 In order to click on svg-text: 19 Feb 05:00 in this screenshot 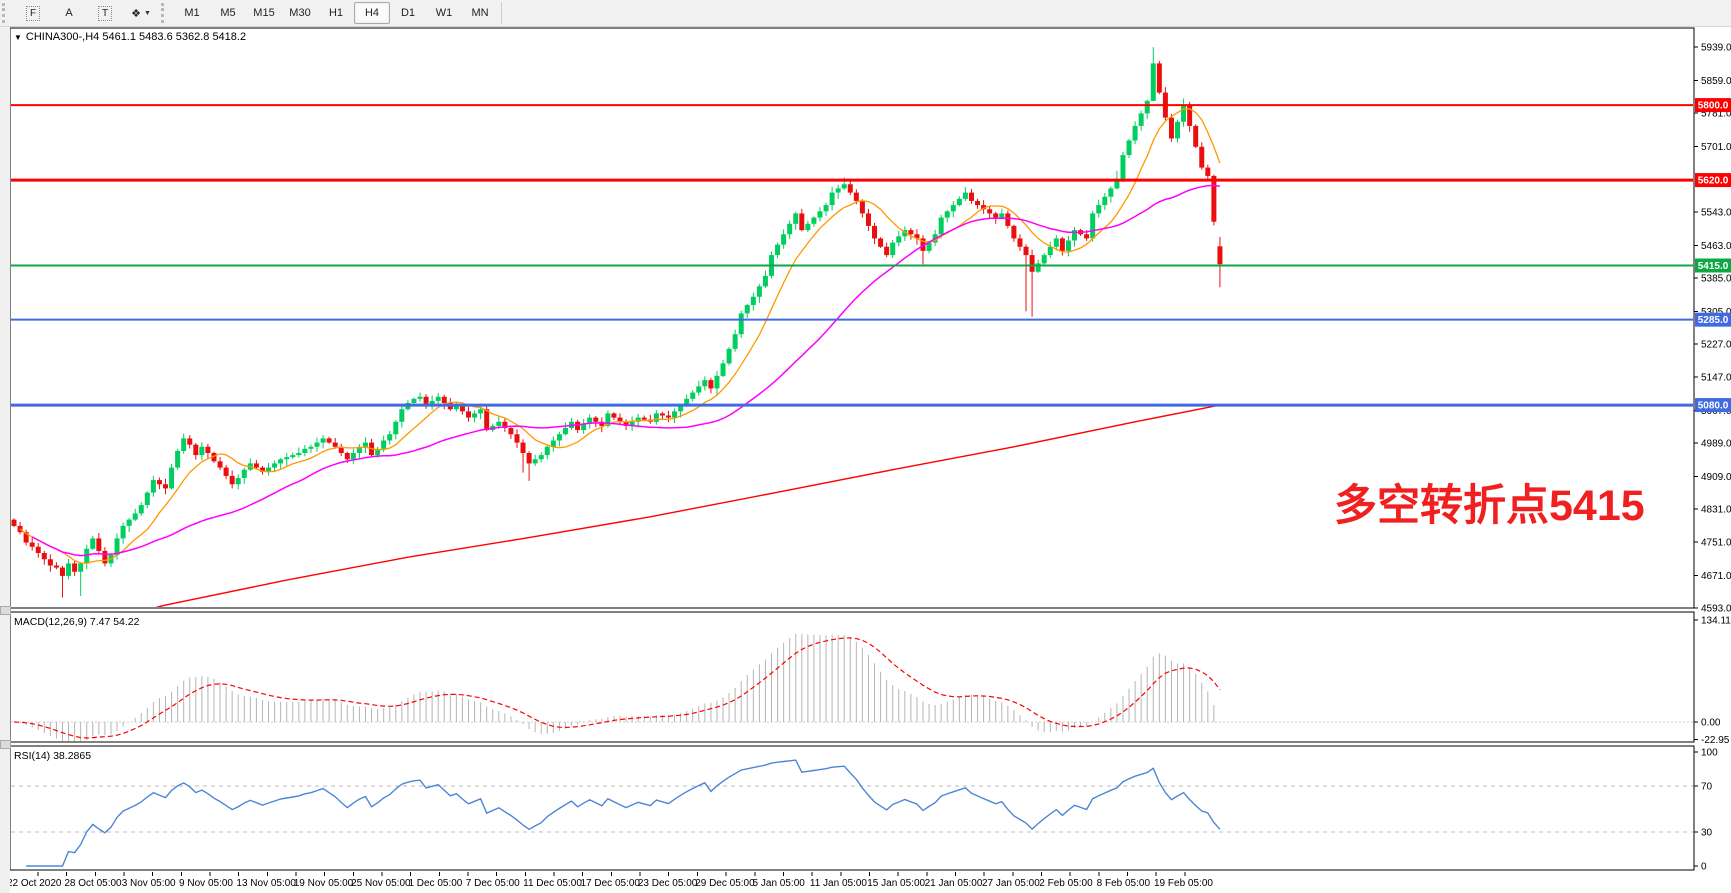, I will do `click(1183, 883)`.